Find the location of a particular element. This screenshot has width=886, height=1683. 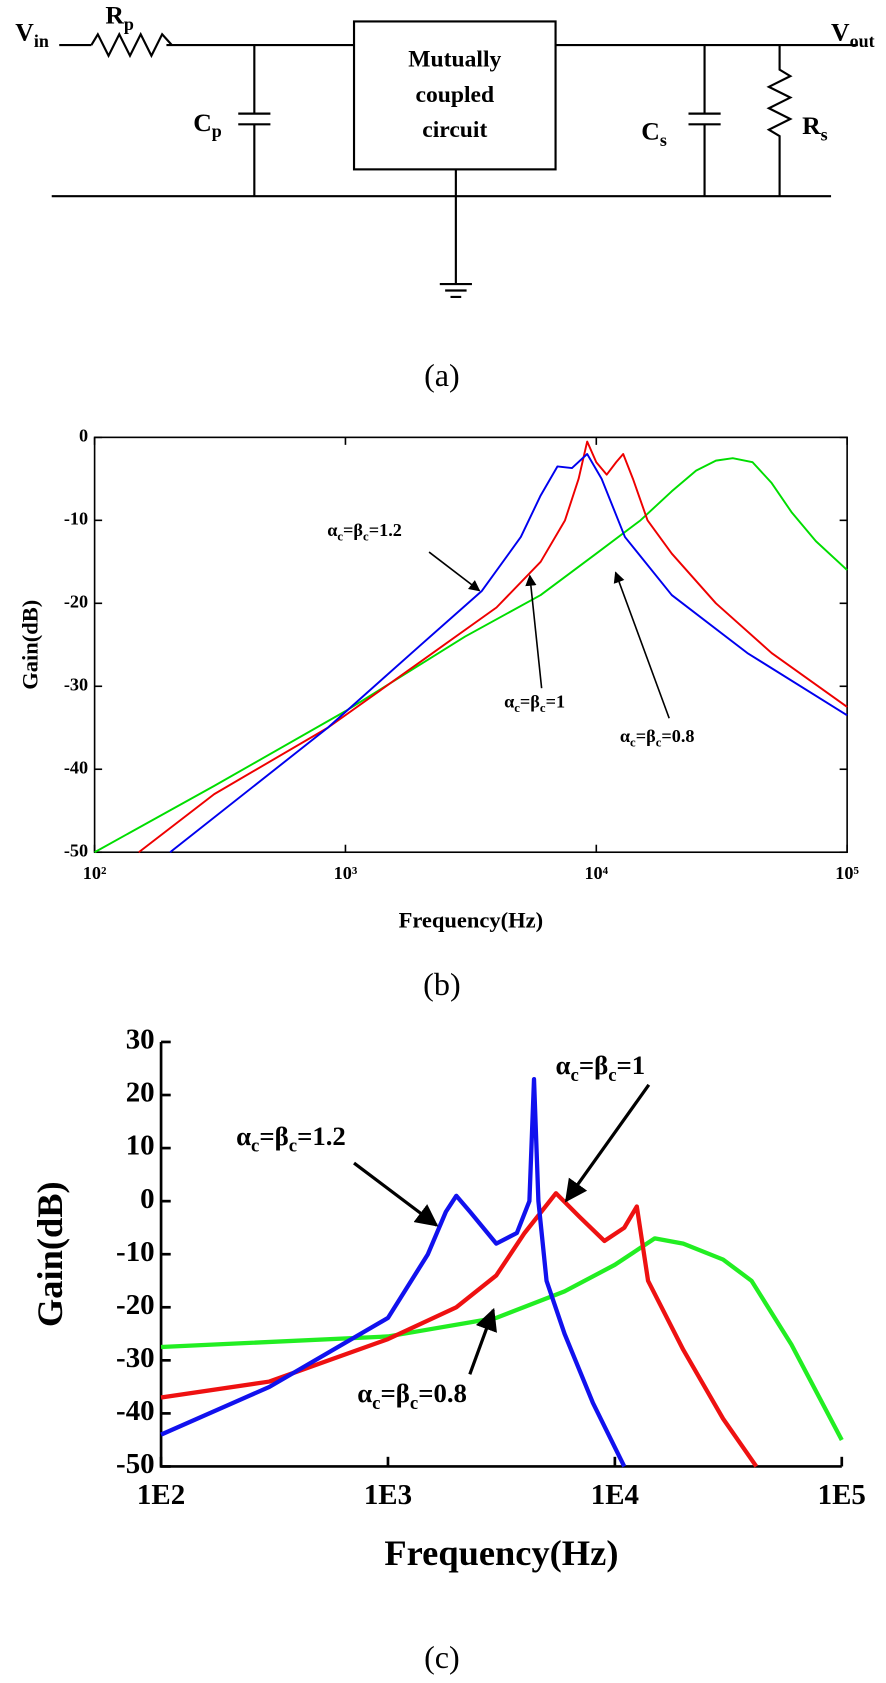

box-label: Mutually is located at coordinates (454, 59).